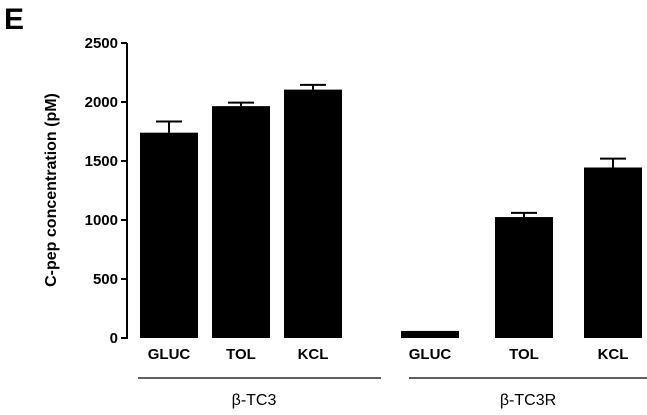 This screenshot has height=415, width=647. What do you see at coordinates (114, 338) in the screenshot?
I see `y-tick-label: 0` at bounding box center [114, 338].